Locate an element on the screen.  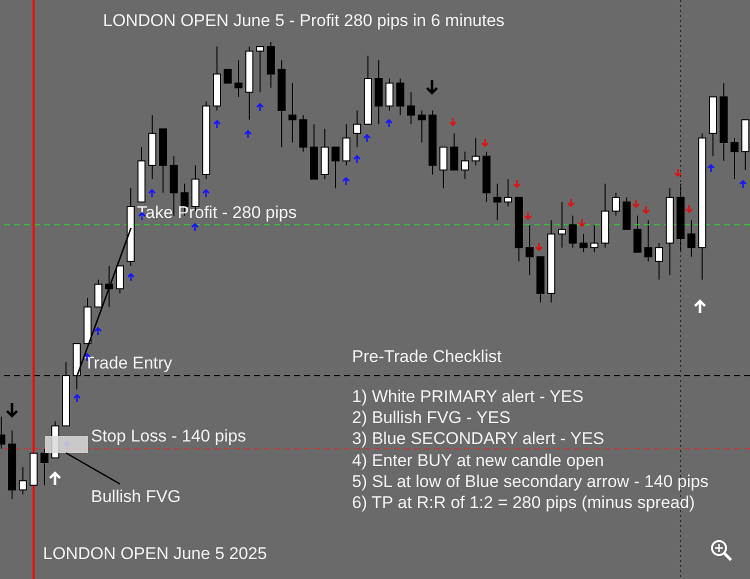
text: LONDON OPEN June 5 2025 is located at coordinates (155, 553).